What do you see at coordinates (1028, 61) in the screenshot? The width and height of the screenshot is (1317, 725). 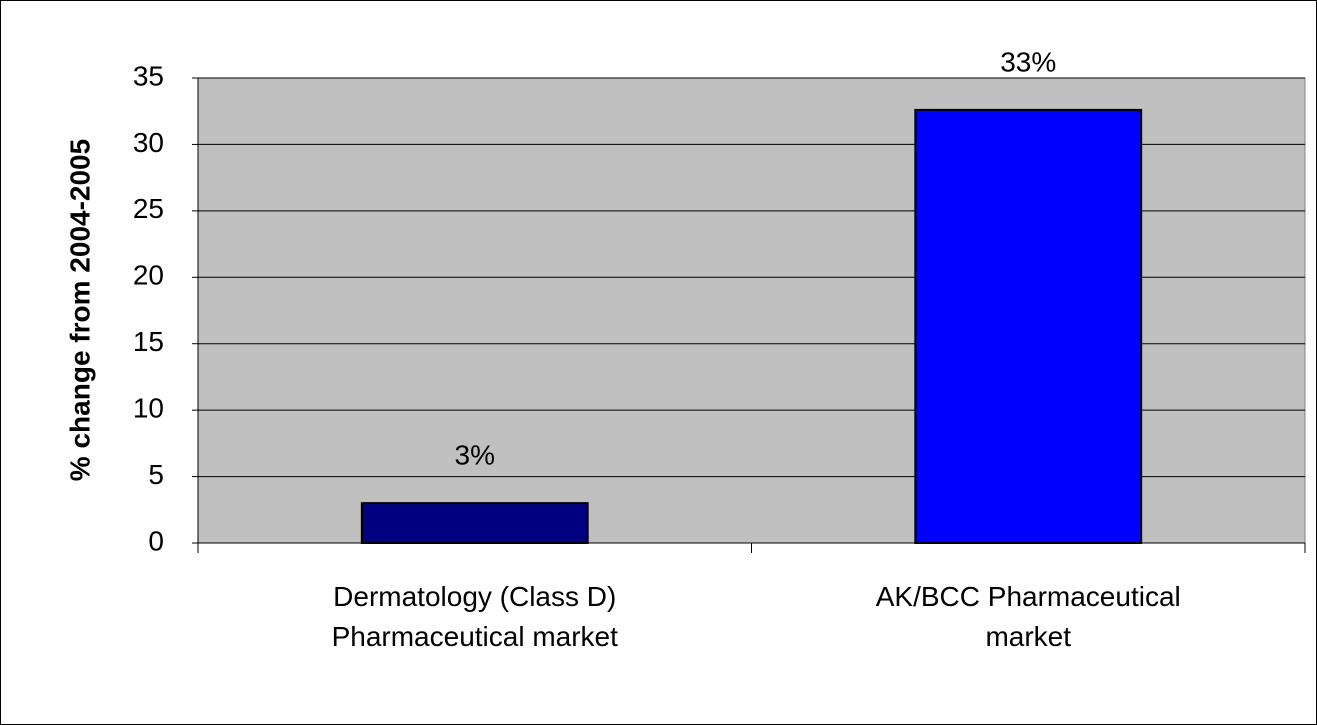 I see `data-label: 33%` at bounding box center [1028, 61].